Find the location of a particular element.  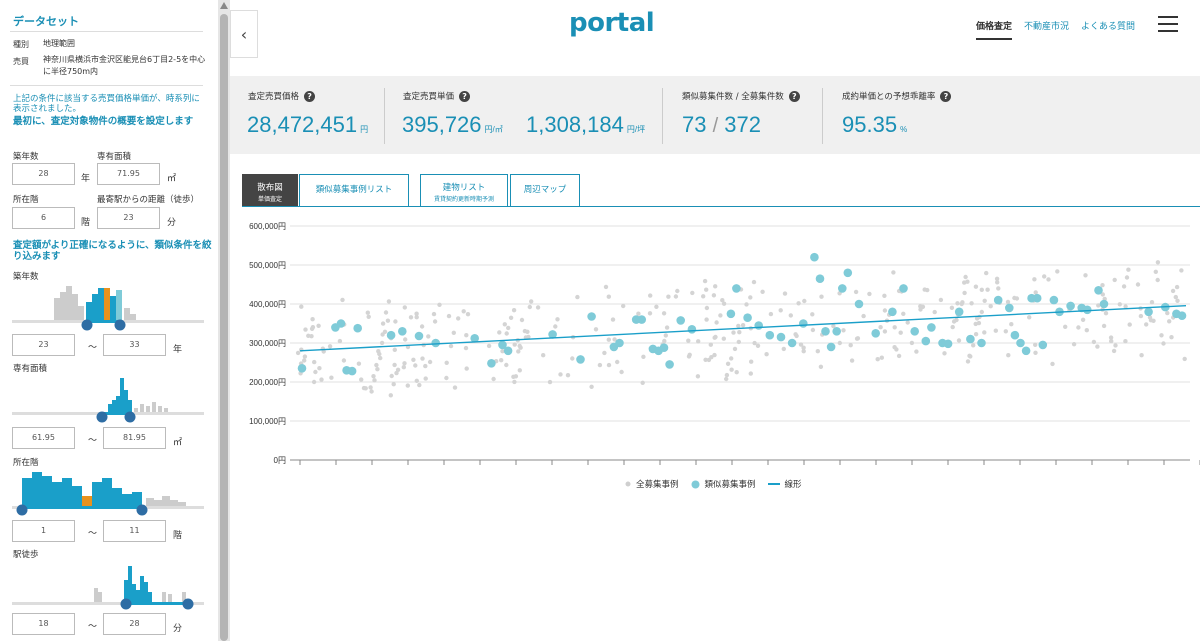

filter-station-label: 駅徒歩 is located at coordinates (26, 555).